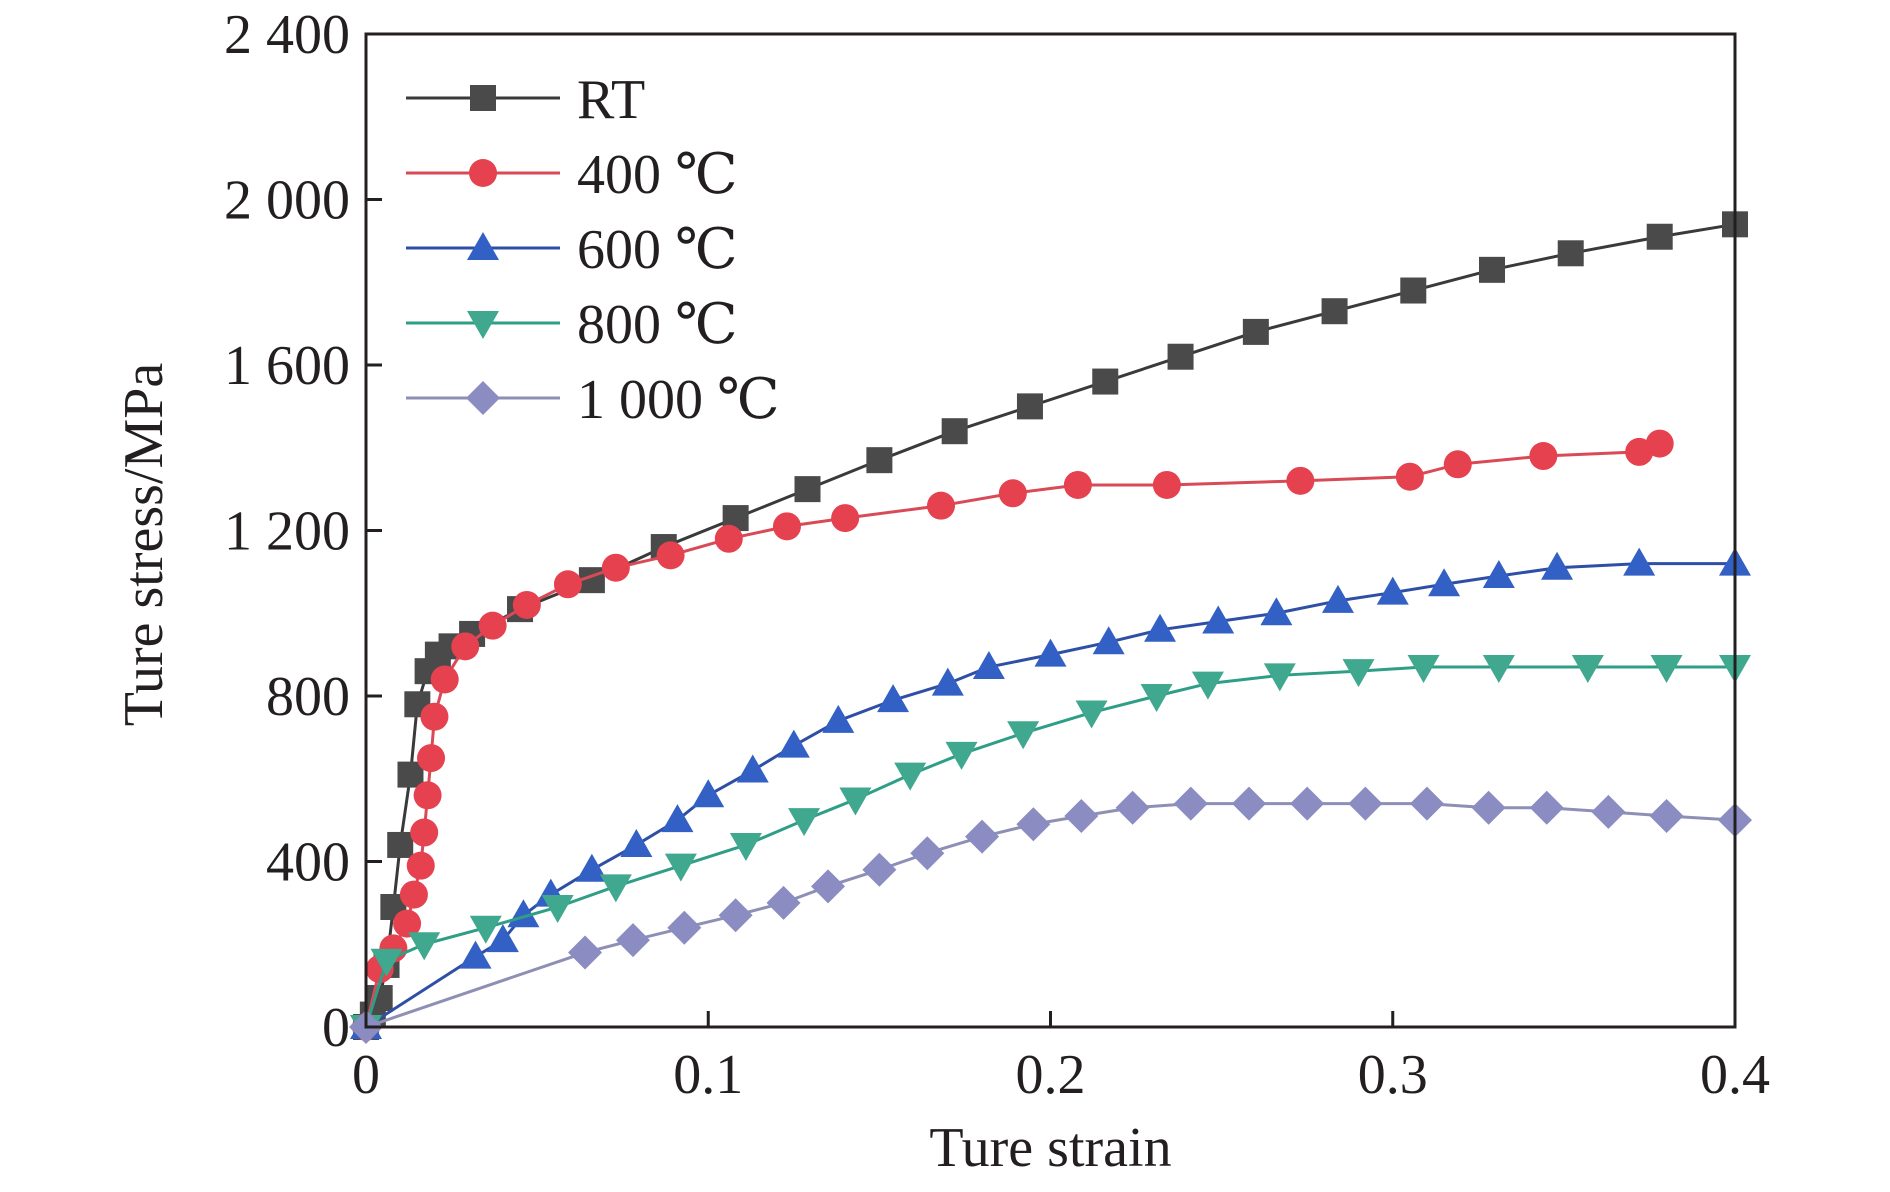  Describe the element at coordinates (144, 545) in the screenshot. I see `y-axis-label: Ture stress/MPa` at that location.